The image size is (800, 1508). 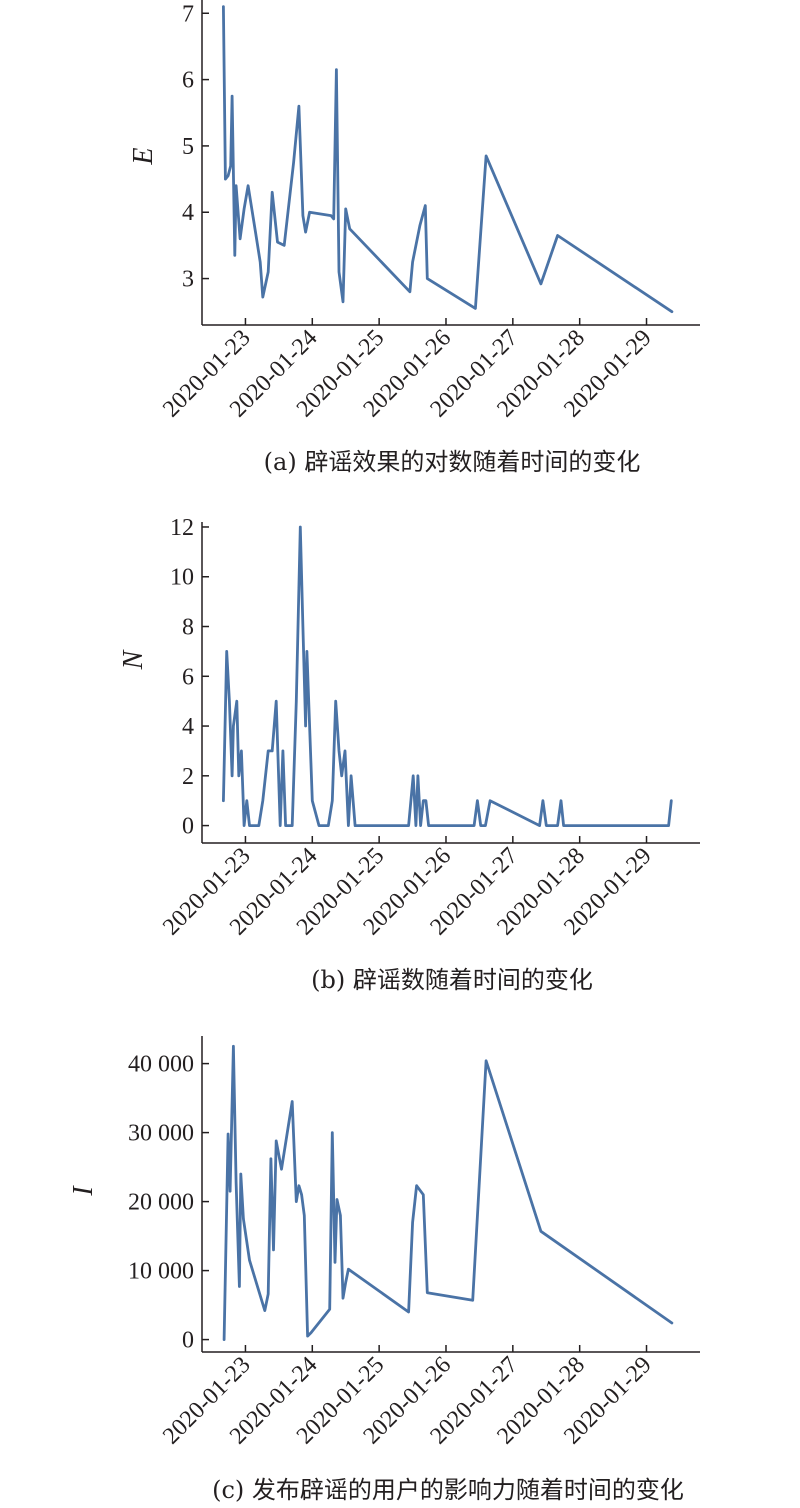 What do you see at coordinates (188, 628) in the screenshot?
I see `y-tick-label: 8` at bounding box center [188, 628].